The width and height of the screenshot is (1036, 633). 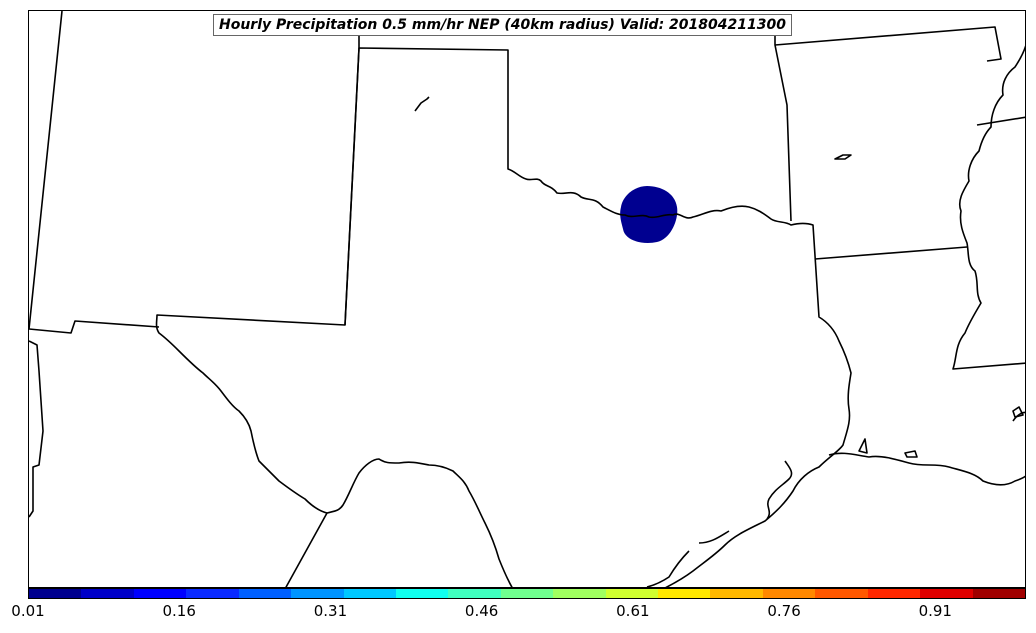 What do you see at coordinates (179, 611) in the screenshot?
I see `colorbar-tick-label: 0.16` at bounding box center [179, 611].